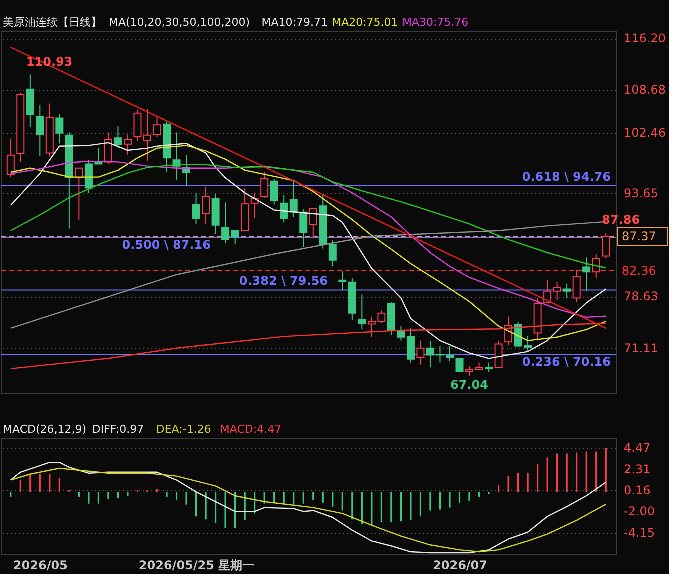 The width and height of the screenshot is (693, 580). What do you see at coordinates (52, 22) in the screenshot?
I see `chart-title: 美原油连续【日线】` at bounding box center [52, 22].